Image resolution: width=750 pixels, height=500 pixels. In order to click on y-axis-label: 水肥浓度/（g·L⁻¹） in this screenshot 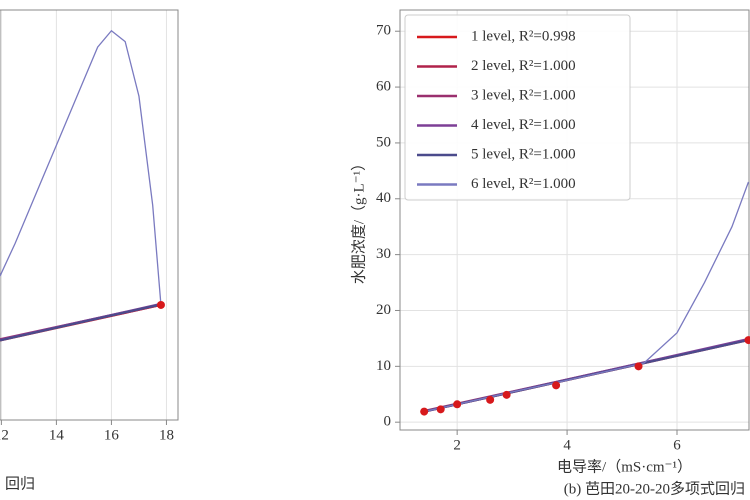, I will do `click(358, 220)`.